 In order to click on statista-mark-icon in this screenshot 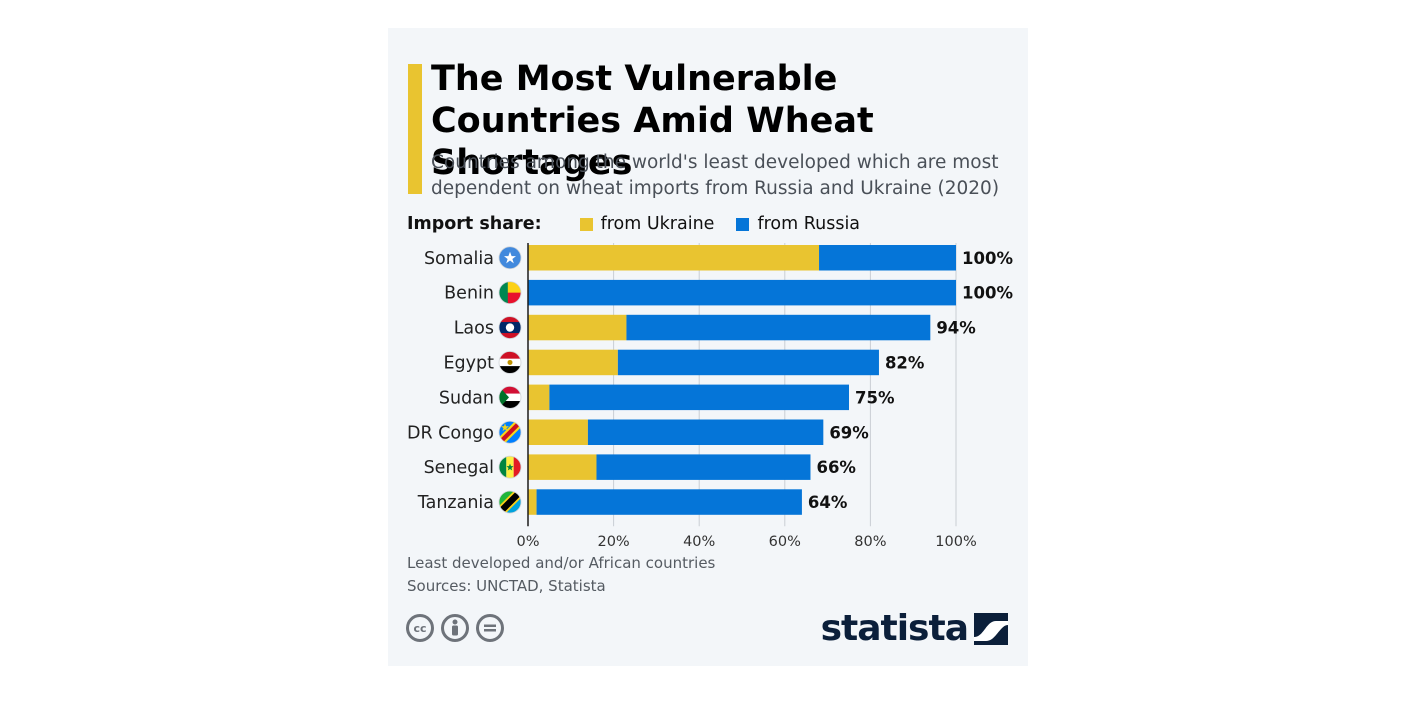, I will do `click(991, 628)`.